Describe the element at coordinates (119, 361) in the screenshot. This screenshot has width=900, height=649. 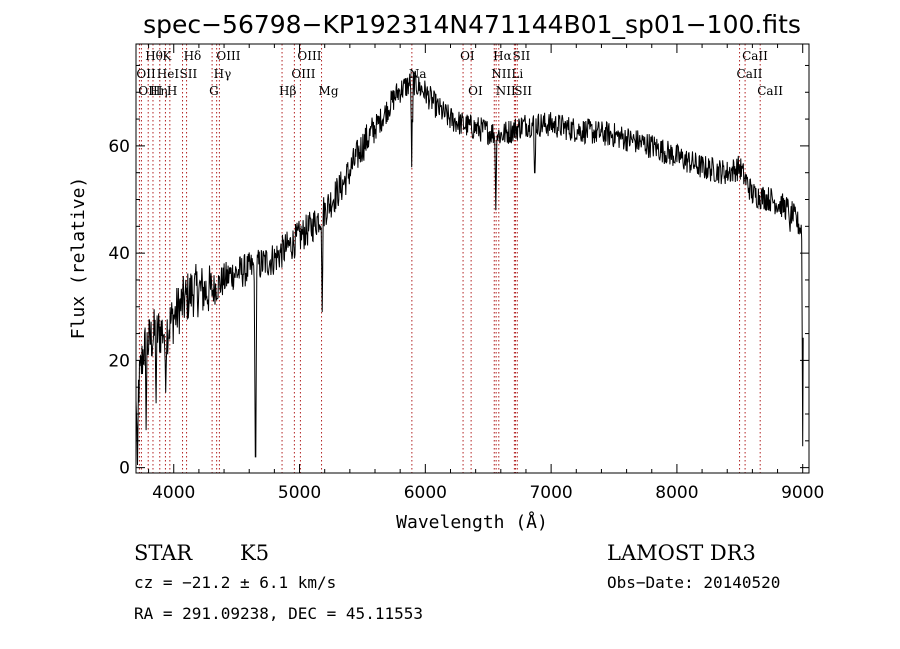
I see `y-tick-label: 20` at that location.